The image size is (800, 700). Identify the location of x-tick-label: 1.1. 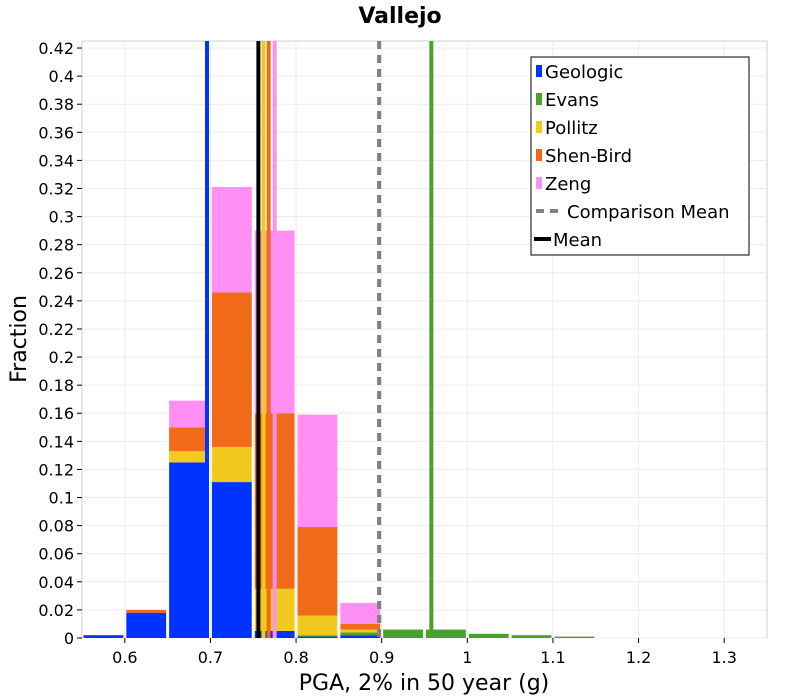
(552, 657).